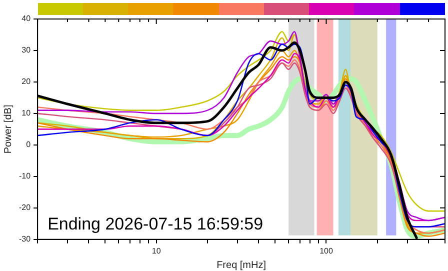  Describe the element at coordinates (156, 224) in the screenshot. I see `annotation: Ending 2026-07-15 16:59:59` at that location.